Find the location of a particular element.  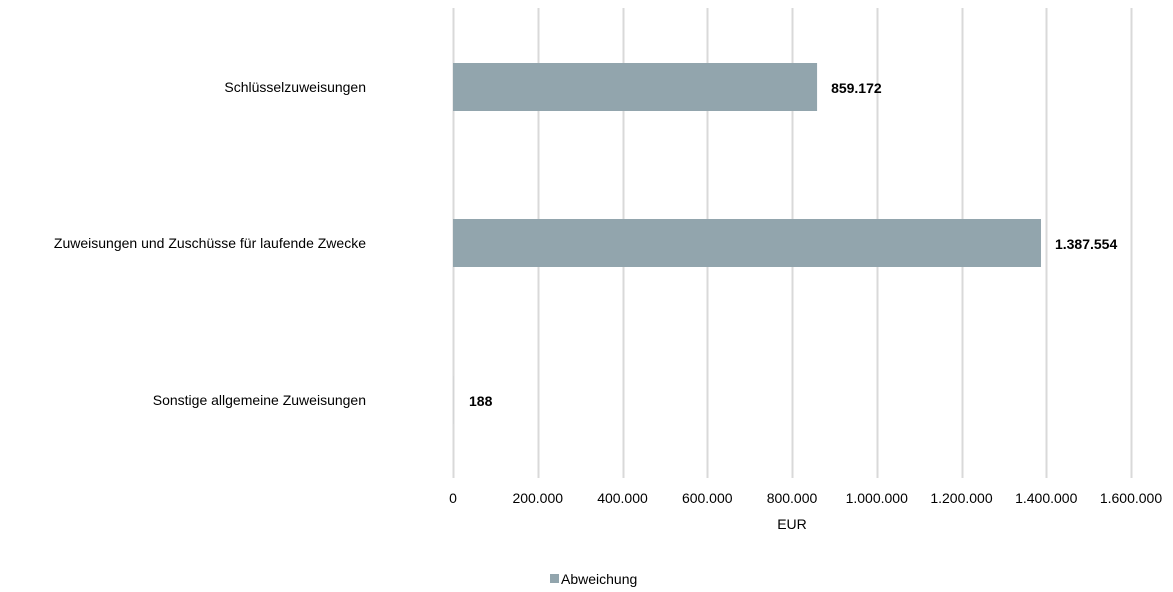

legend: Abweichung is located at coordinates (593, 579).